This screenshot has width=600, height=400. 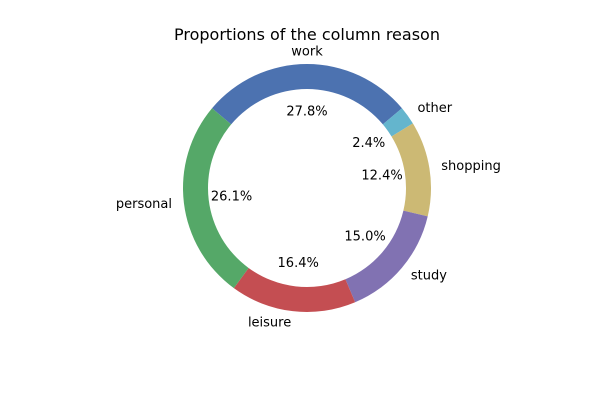 What do you see at coordinates (364, 237) in the screenshot?
I see `percent-label-study: 15.0%` at bounding box center [364, 237].